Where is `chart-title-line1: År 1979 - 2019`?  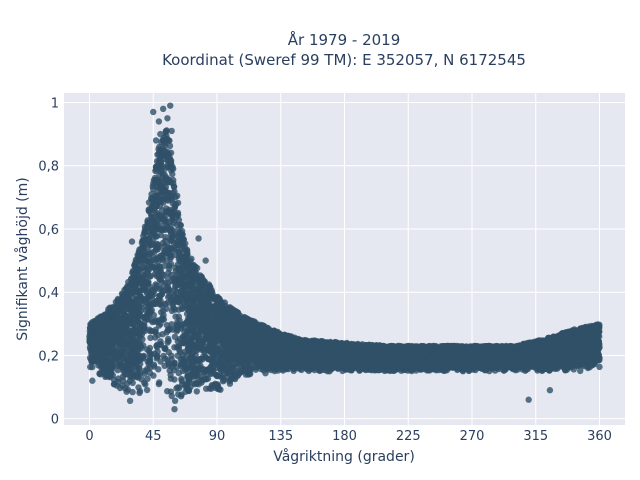
chart-title-line1: År 1979 - 2019 is located at coordinates (344, 39).